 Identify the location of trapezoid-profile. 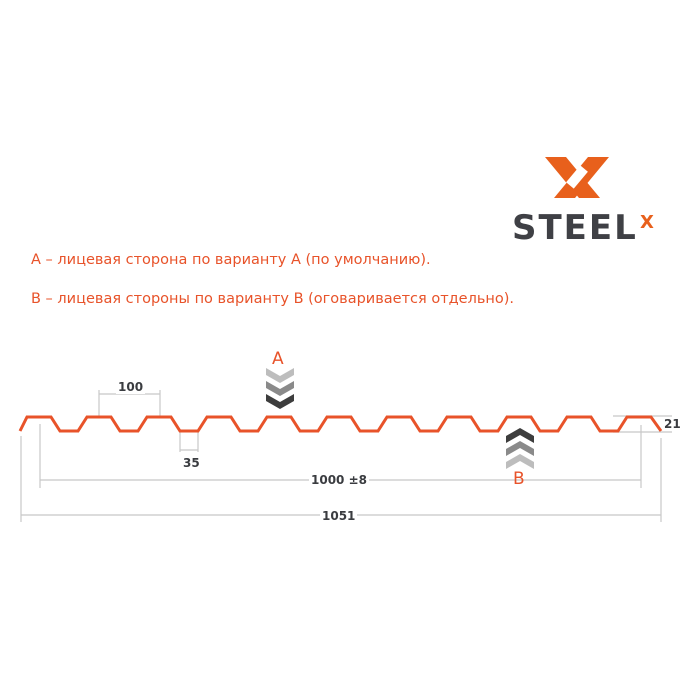
(340, 424).